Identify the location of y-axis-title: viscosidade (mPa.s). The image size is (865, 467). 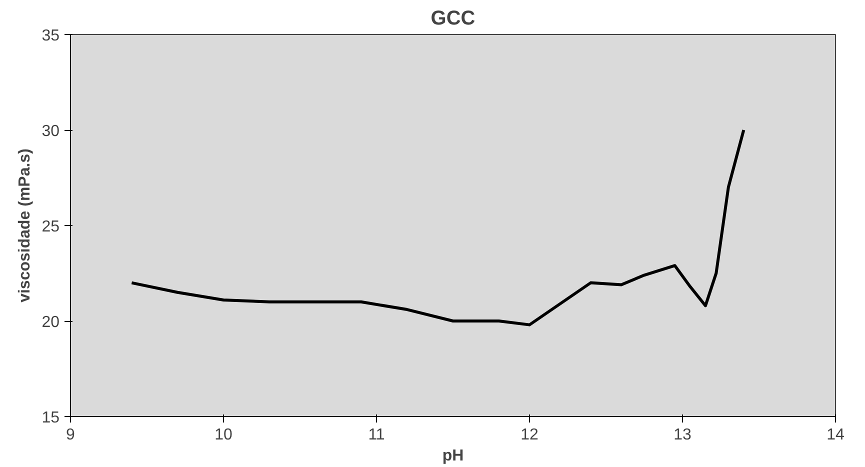
(25, 225).